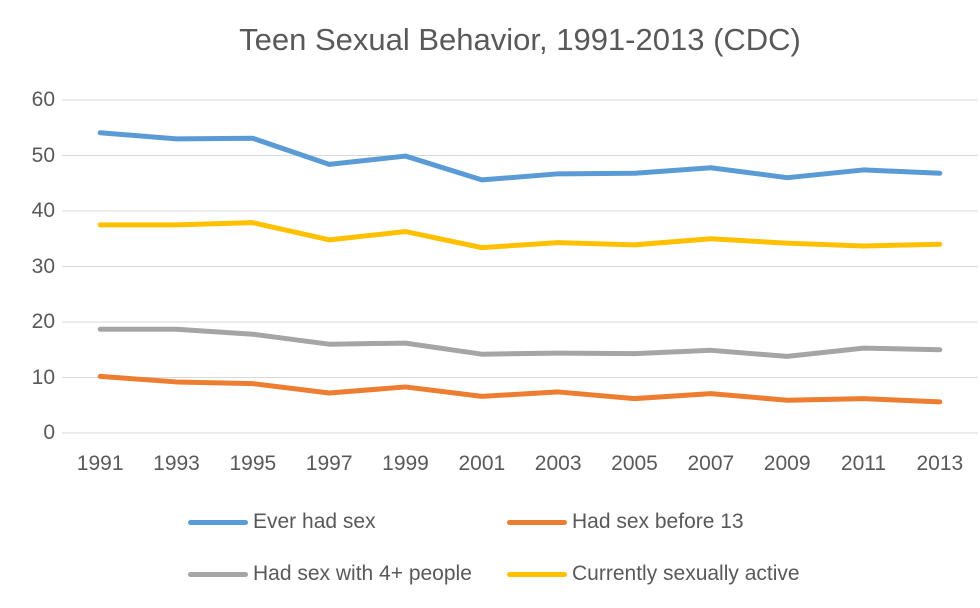 Image resolution: width=980 pixels, height=608 pixels. What do you see at coordinates (362, 573) in the screenshot?
I see `legend-label: Had sex with 4+ people` at bounding box center [362, 573].